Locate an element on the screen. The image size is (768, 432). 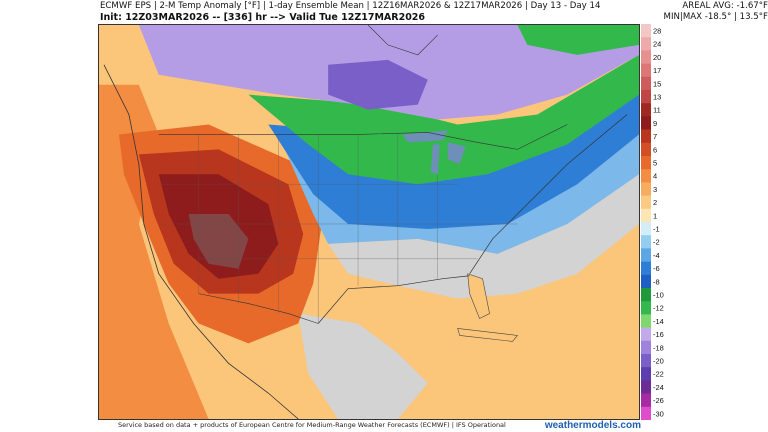
terrain-shading is located at coordinates (218, 241).